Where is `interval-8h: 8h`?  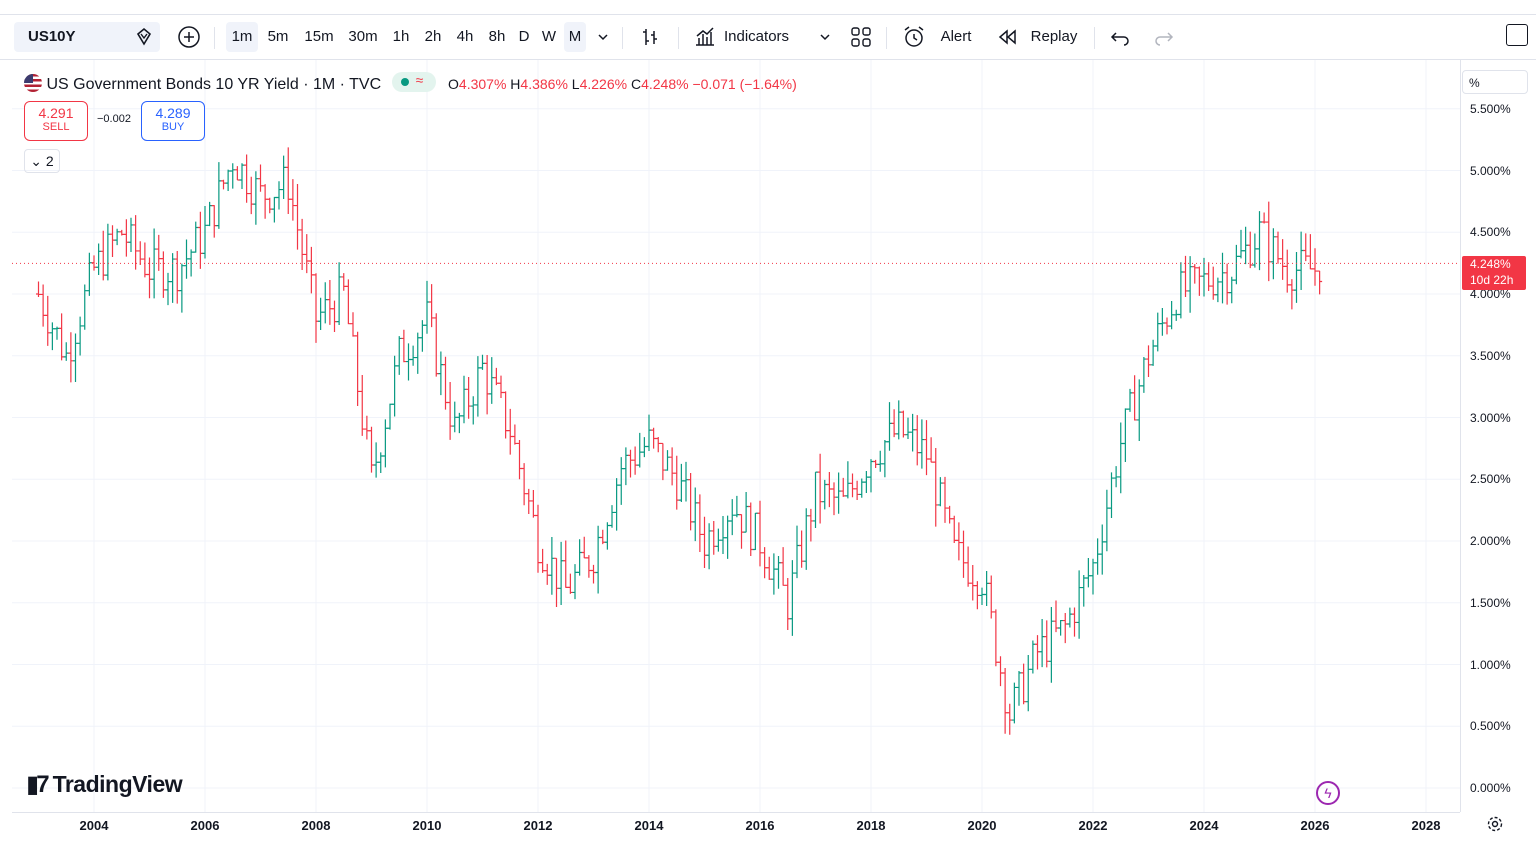
interval-8h: 8h is located at coordinates (497, 36).